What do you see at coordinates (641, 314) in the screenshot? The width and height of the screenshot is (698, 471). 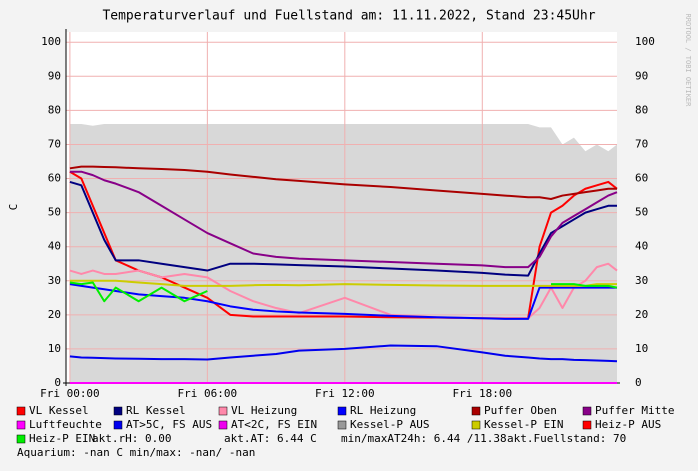 I see `y-tick-label-right: 20` at bounding box center [641, 314].